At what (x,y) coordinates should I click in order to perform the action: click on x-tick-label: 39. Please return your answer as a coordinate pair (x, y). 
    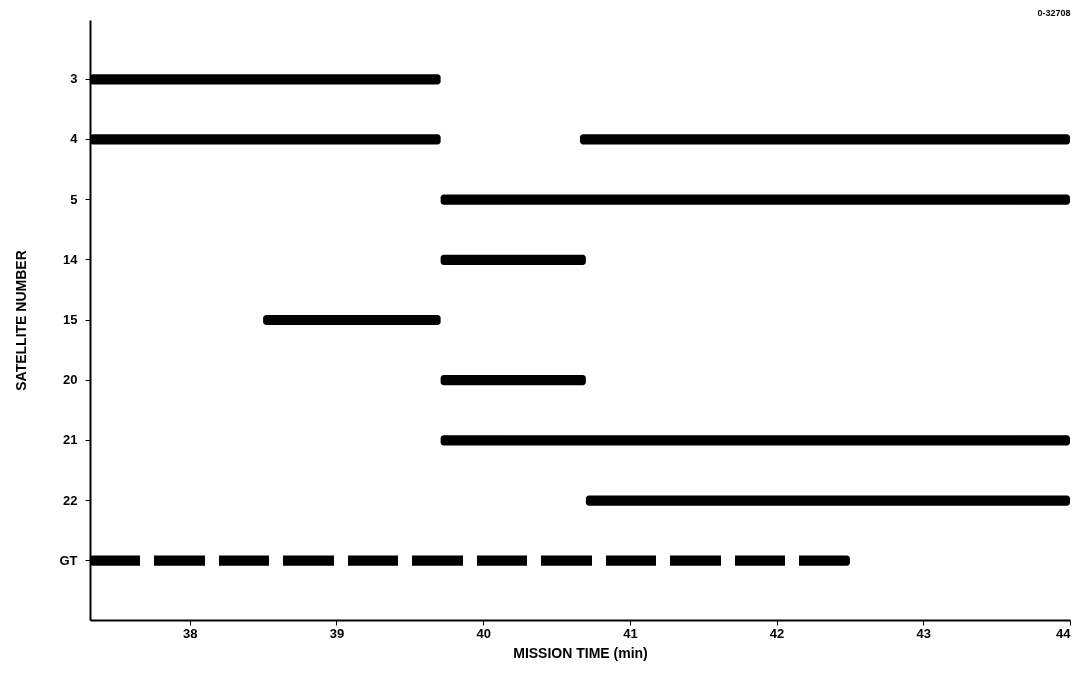
    Looking at the image, I should click on (337, 633).